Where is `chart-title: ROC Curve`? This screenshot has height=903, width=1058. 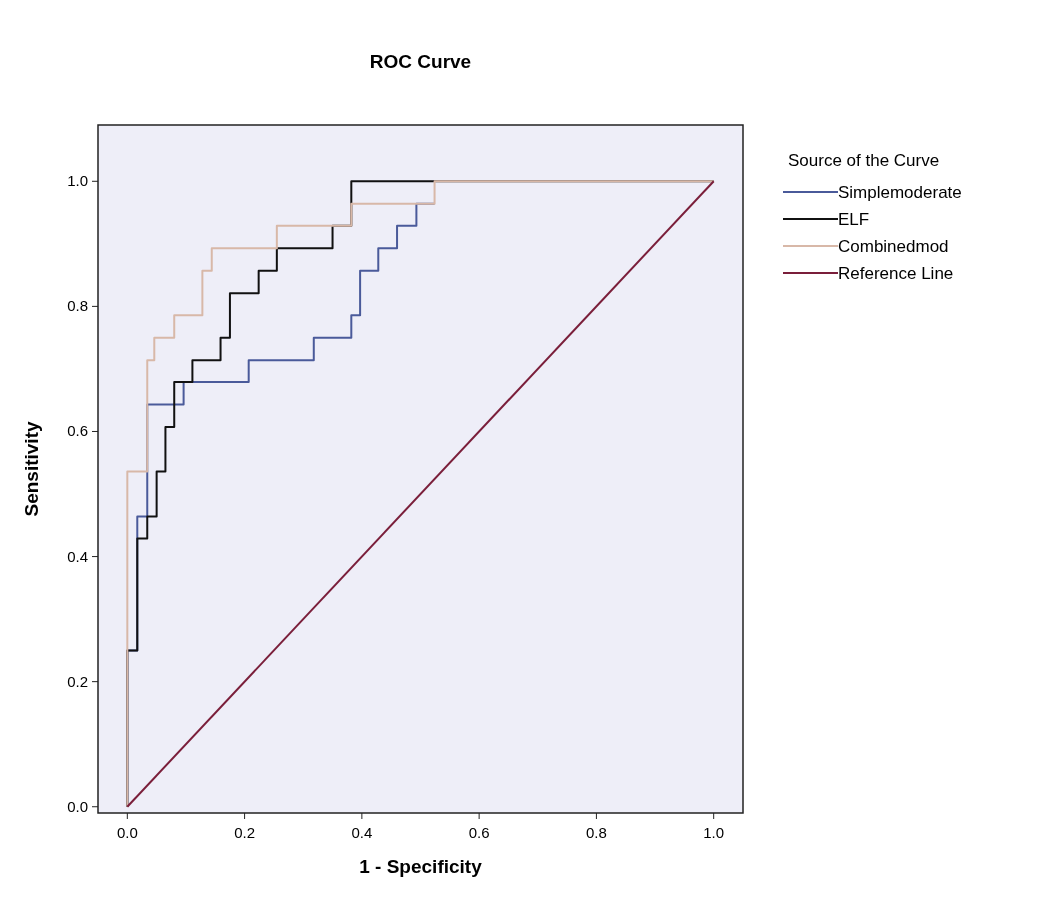 chart-title: ROC Curve is located at coordinates (420, 61).